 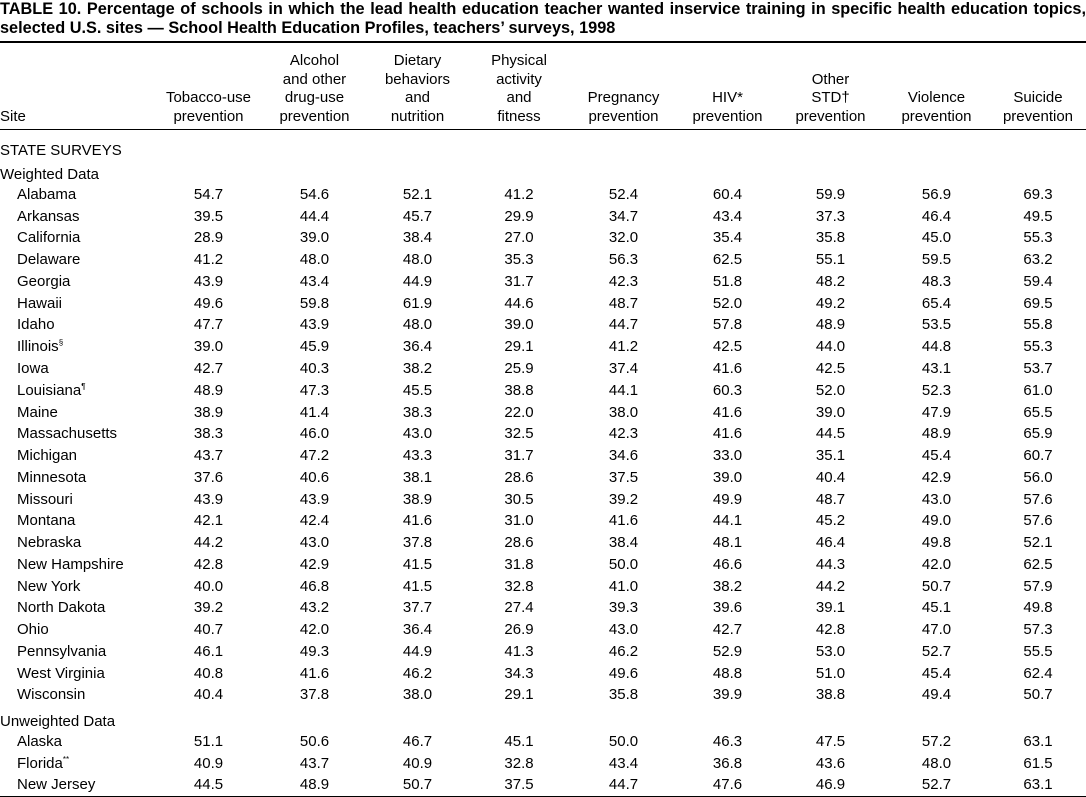 I want to click on value-cell: 44.9, so click(x=417, y=651).